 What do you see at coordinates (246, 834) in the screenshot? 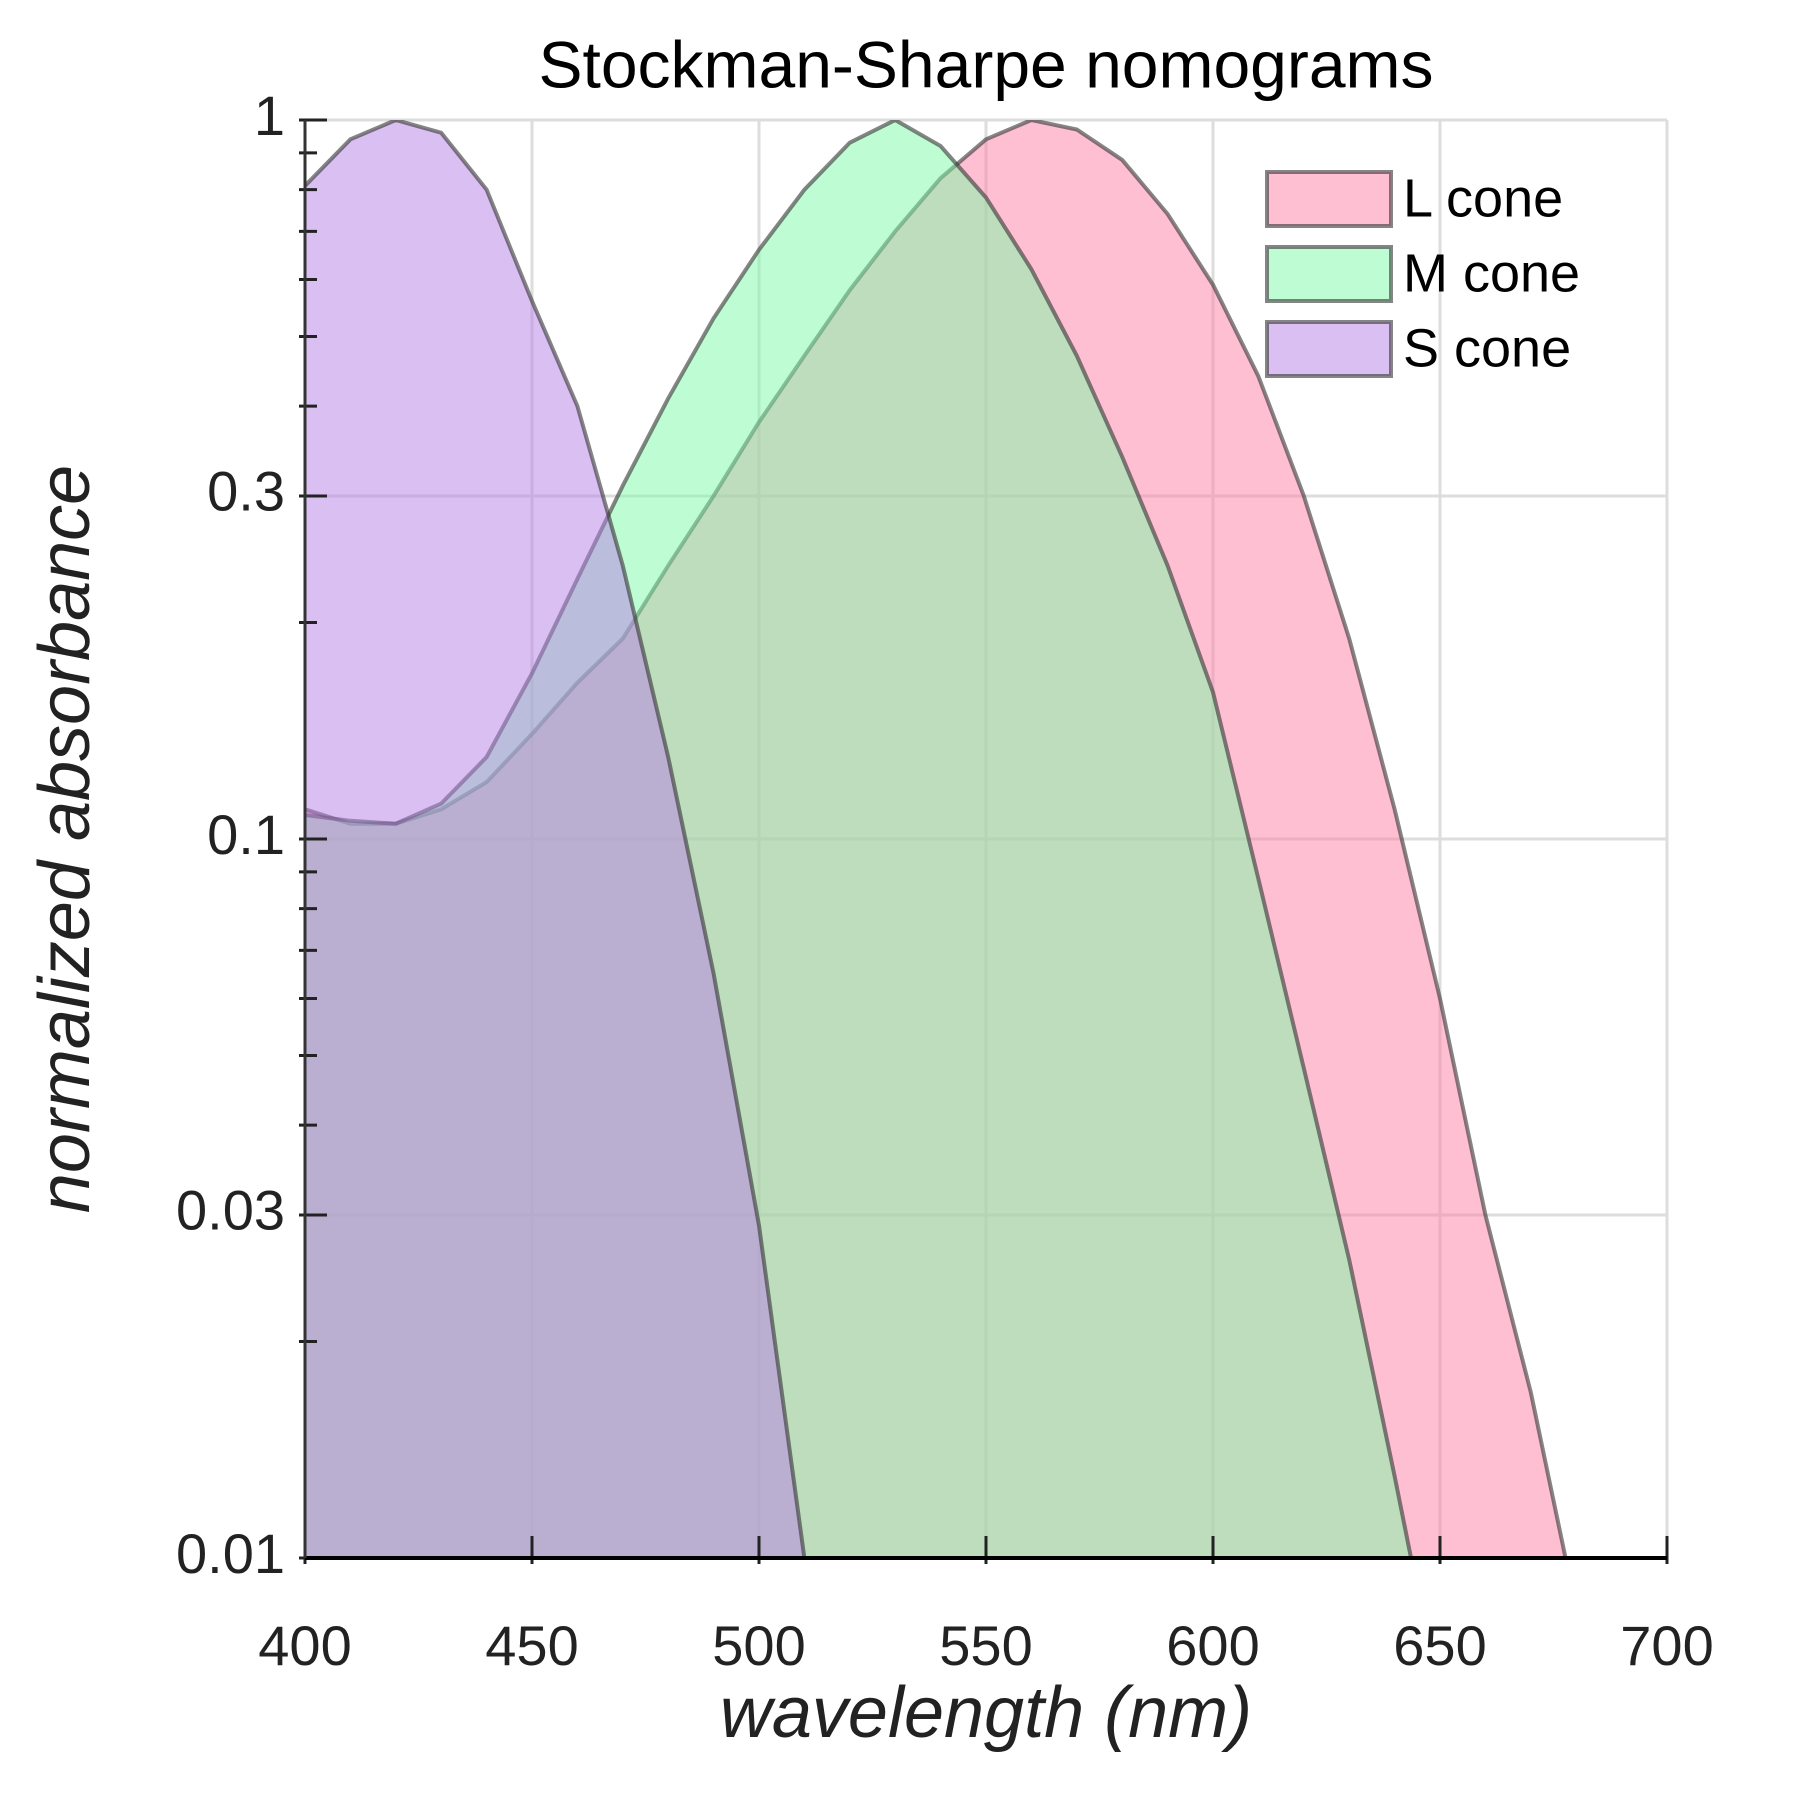
I see `y-tick-label: 0.1` at bounding box center [246, 834].